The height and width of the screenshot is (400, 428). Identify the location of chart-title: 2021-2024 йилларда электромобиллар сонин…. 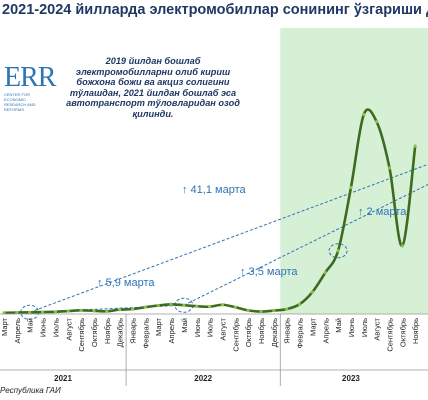
(215, 10).